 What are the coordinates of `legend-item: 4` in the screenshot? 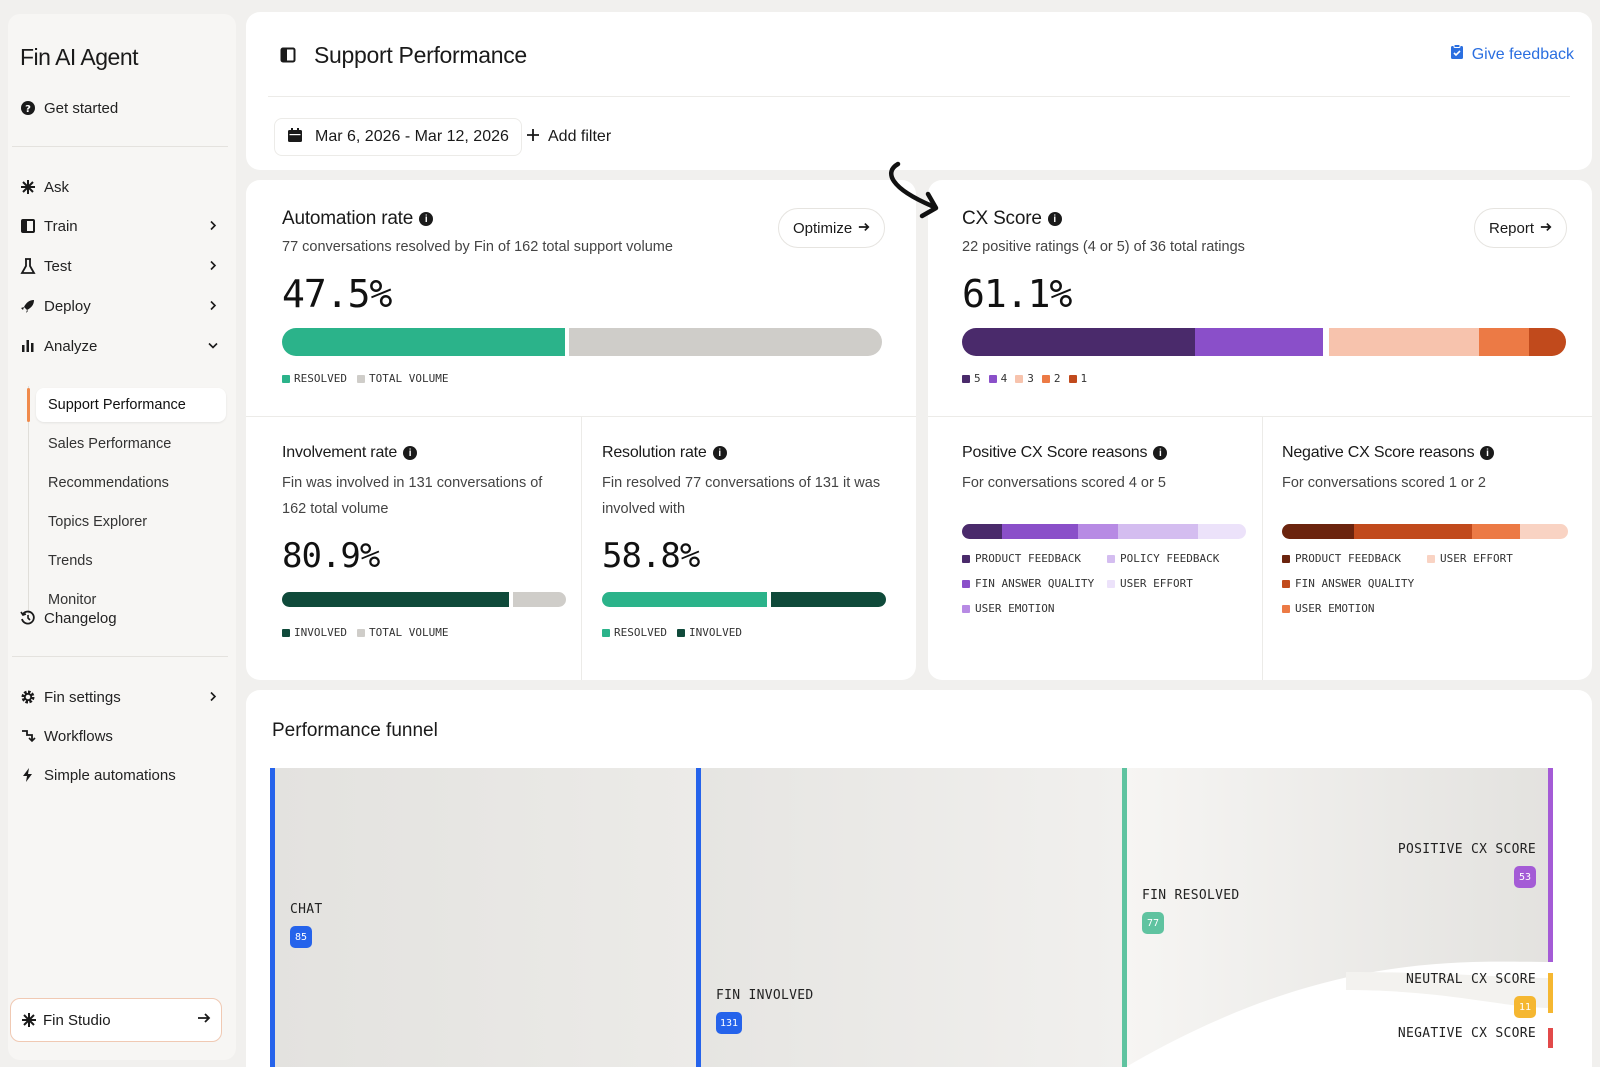 It's located at (997, 378).